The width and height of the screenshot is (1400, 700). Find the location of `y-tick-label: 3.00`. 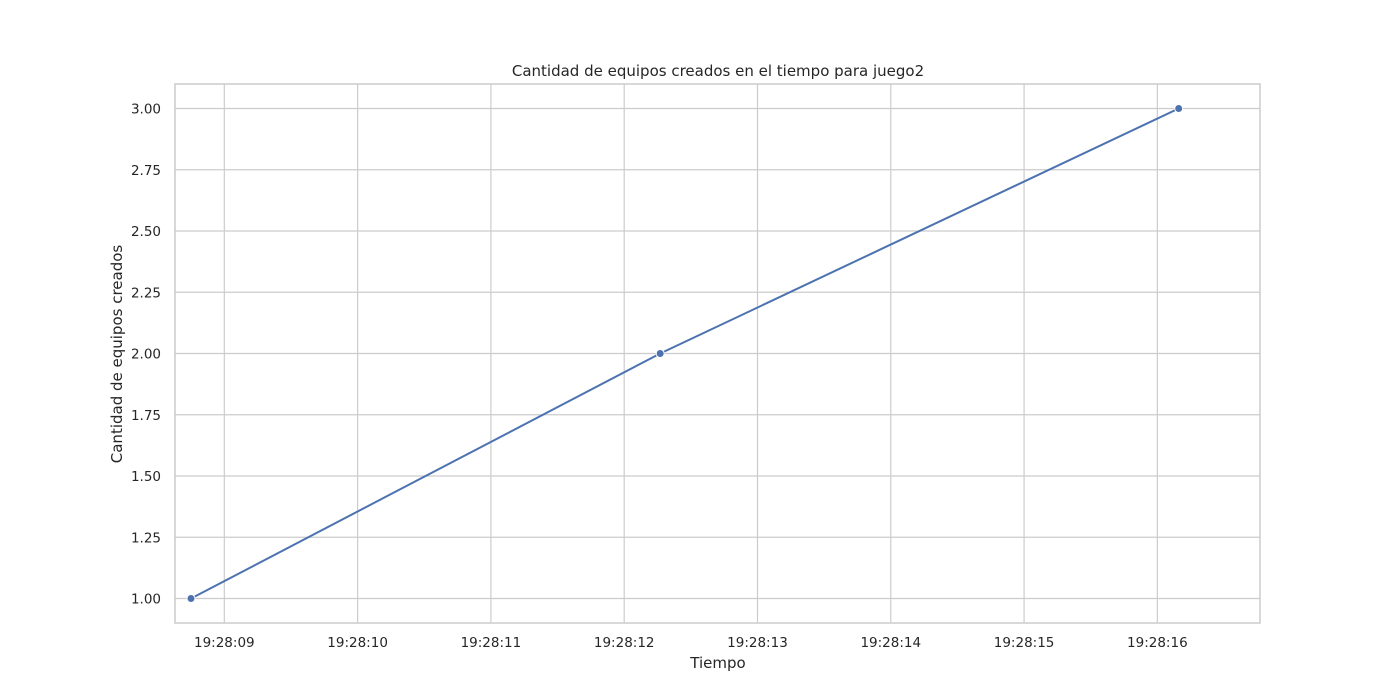

y-tick-label: 3.00 is located at coordinates (146, 110).